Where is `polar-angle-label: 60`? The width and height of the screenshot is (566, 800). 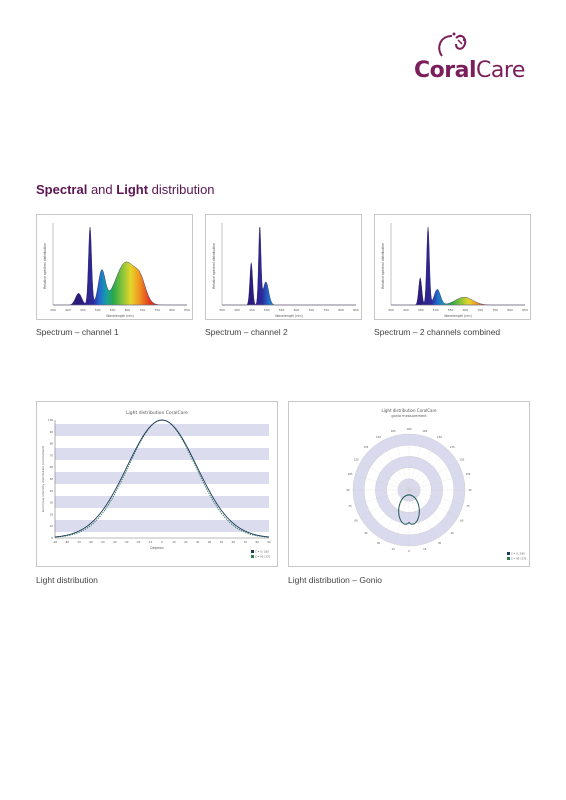
polar-angle-label: 60 is located at coordinates (357, 521).